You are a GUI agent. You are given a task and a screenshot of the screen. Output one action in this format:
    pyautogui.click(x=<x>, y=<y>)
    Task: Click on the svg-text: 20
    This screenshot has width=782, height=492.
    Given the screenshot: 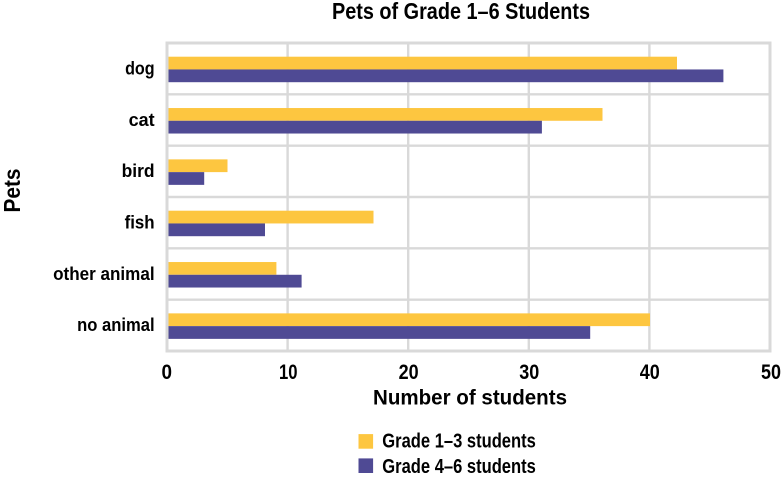 What is the action you would take?
    pyautogui.click(x=409, y=372)
    